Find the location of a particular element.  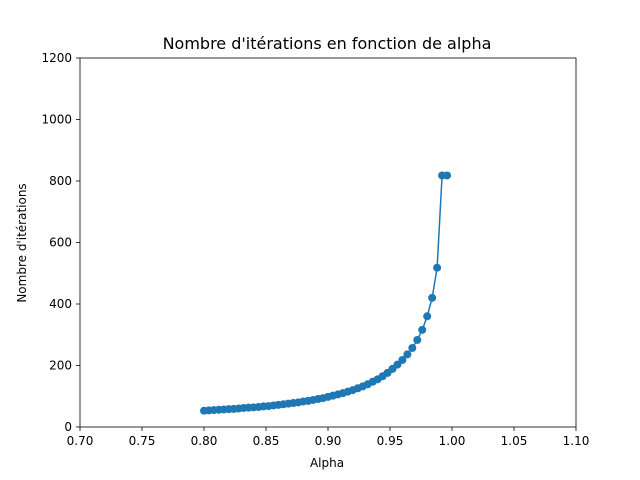

x-tick-label: 0.95 is located at coordinates (390, 441).